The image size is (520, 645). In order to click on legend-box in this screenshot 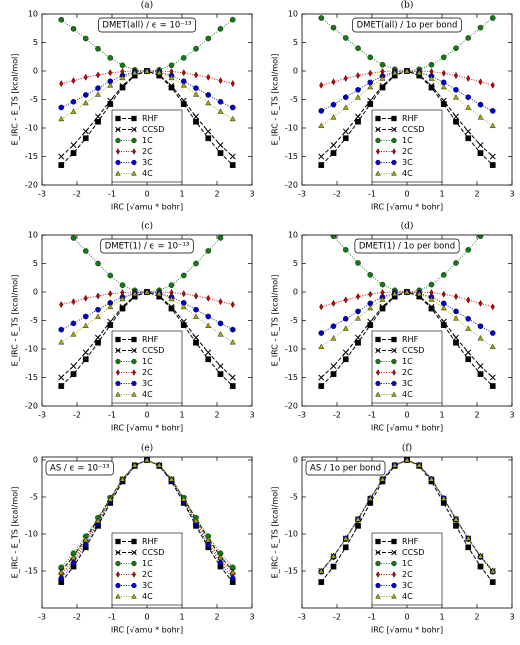, I will do `click(407, 569)`.